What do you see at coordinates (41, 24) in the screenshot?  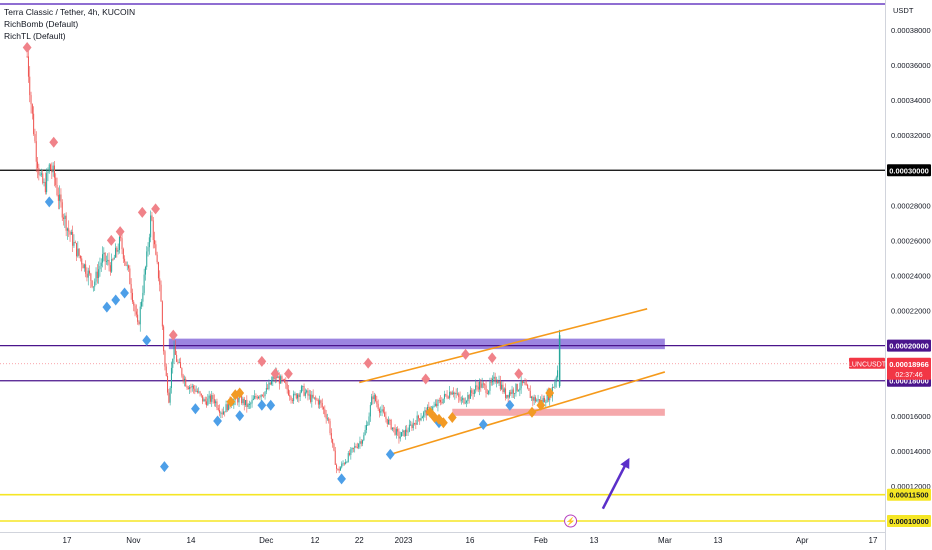 I see `indicator-richbomb: RichBomb (Default)` at bounding box center [41, 24].